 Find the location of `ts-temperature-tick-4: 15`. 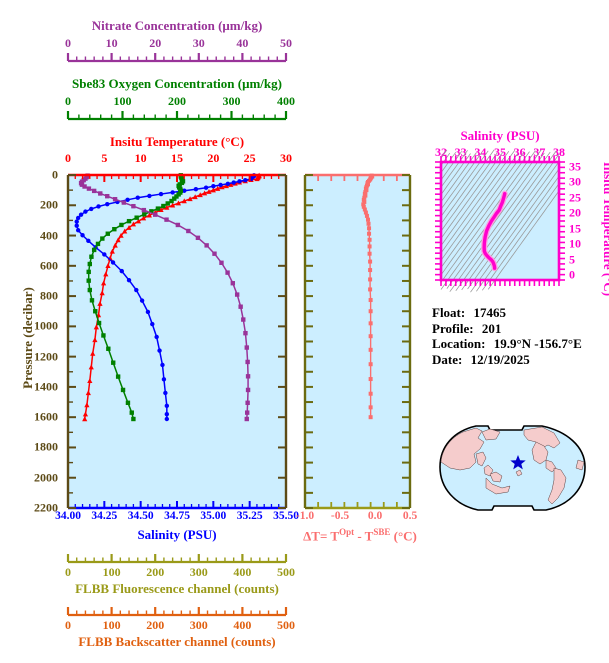

ts-temperature-tick-4: 15 is located at coordinates (575, 228).